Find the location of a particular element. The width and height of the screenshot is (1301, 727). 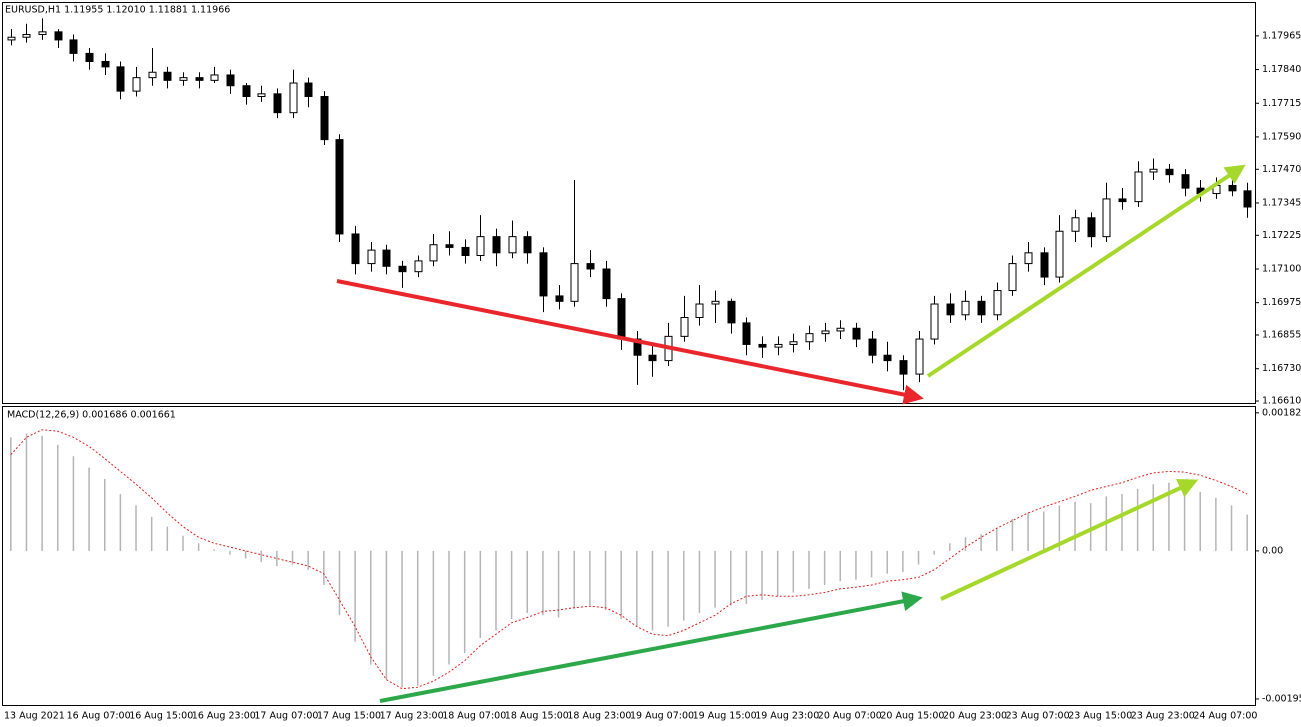

x-tick-label: 13 Aug 2021 is located at coordinates (34, 716).